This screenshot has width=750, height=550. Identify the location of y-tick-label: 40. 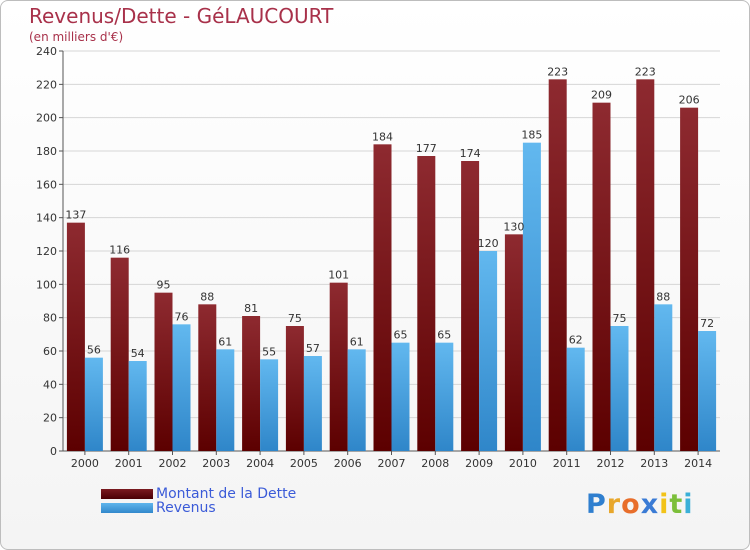
(50, 384).